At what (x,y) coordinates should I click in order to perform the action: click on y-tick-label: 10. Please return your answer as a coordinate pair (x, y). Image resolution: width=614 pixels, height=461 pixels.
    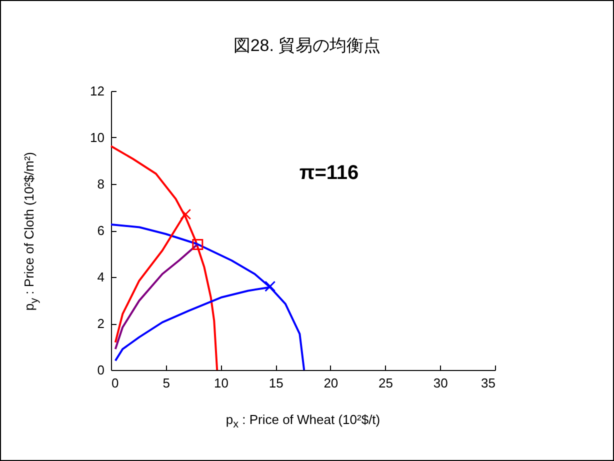
    Looking at the image, I should click on (97, 137).